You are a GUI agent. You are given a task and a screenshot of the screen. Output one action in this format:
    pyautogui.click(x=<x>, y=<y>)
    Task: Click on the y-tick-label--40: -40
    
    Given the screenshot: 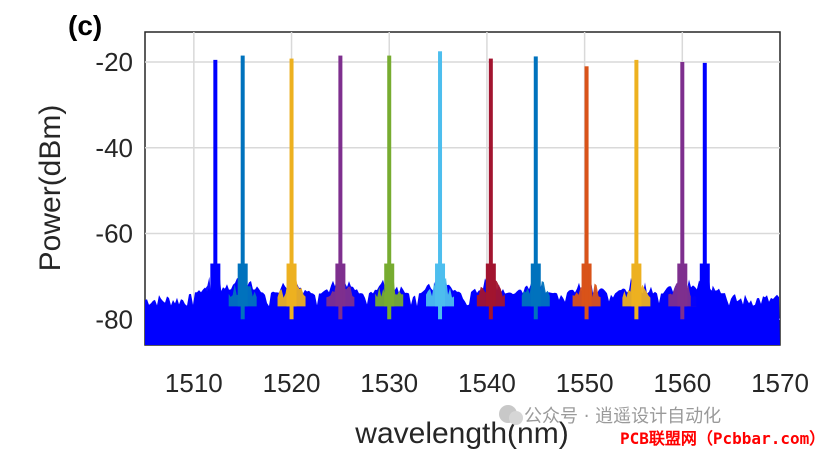 What is the action you would take?
    pyautogui.click(x=114, y=148)
    